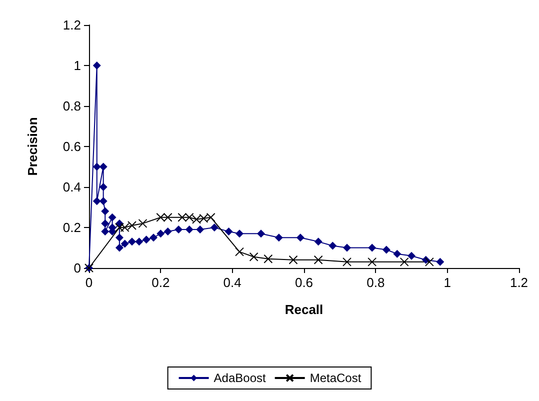 The height and width of the screenshot is (401, 539). What do you see at coordinates (336, 378) in the screenshot?
I see `legend-label: MetaCost` at bounding box center [336, 378].